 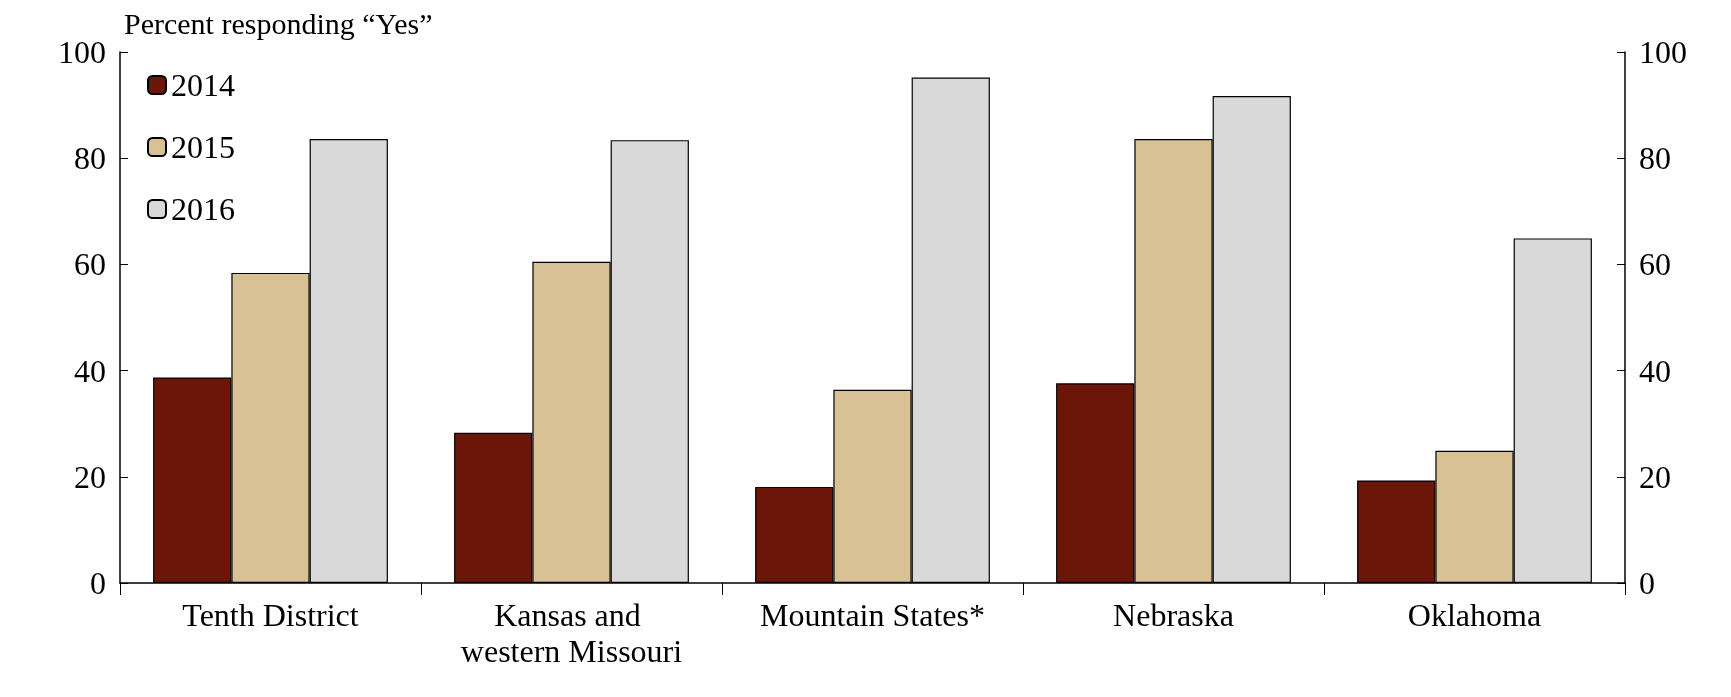 What do you see at coordinates (90, 370) in the screenshot?
I see `y-tick-label: 40` at bounding box center [90, 370].